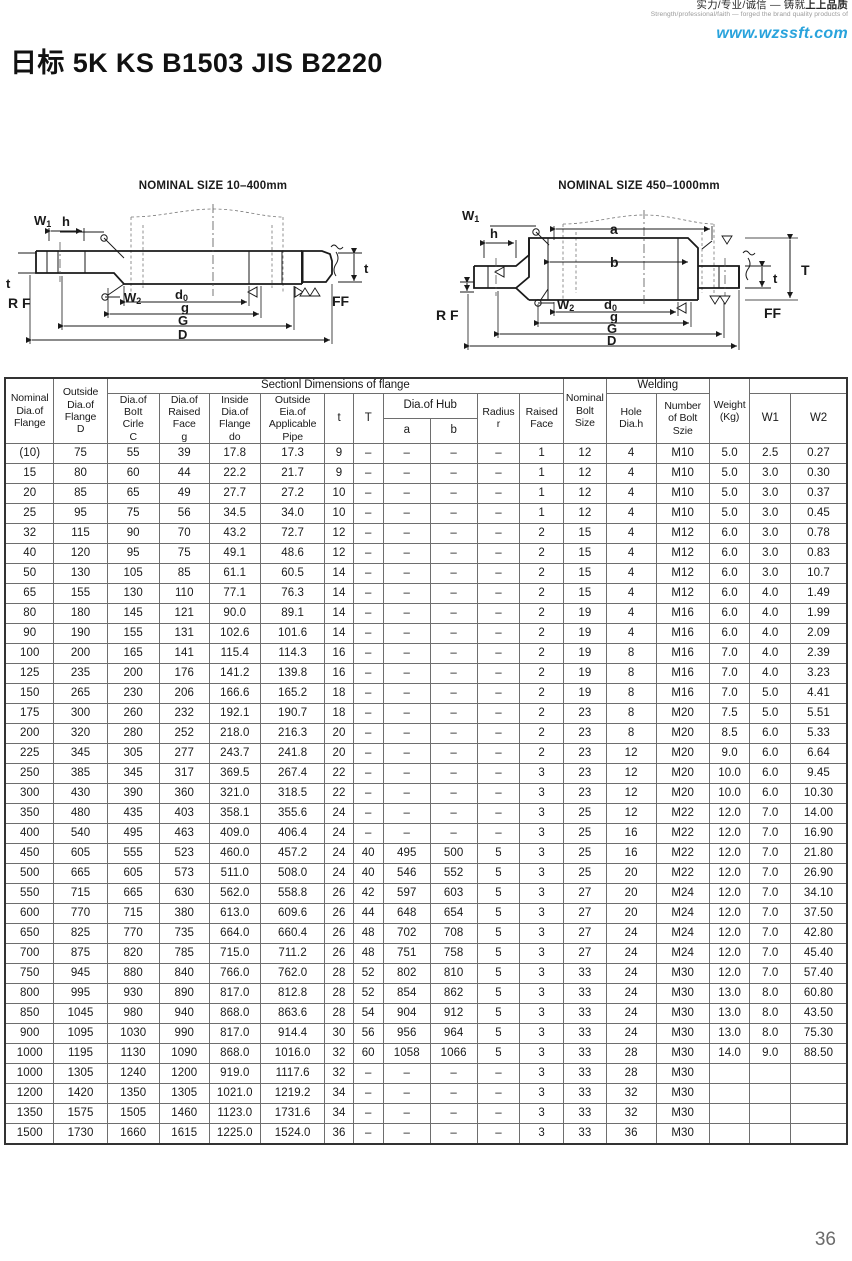  I want to click on cell-radius_r: 5, so click(498, 894).